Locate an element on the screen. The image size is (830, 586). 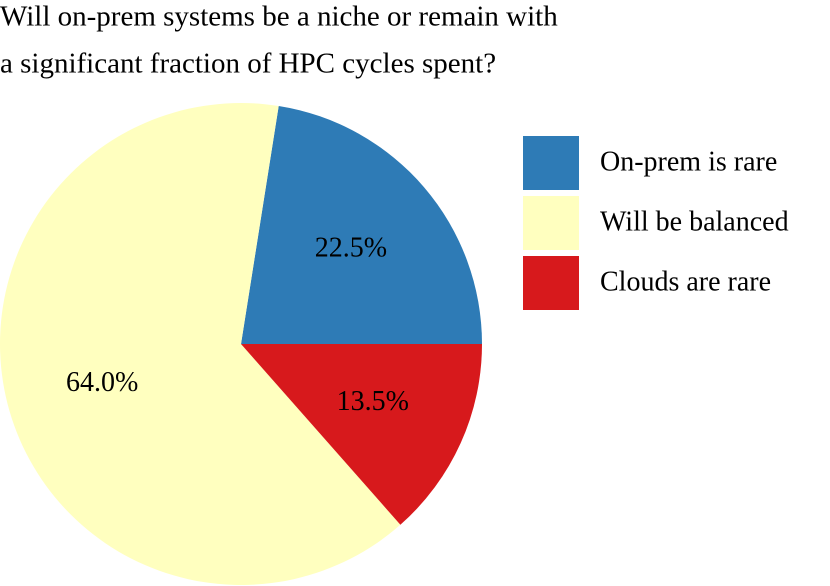
legend-label: Clouds are rare is located at coordinates (685, 281).